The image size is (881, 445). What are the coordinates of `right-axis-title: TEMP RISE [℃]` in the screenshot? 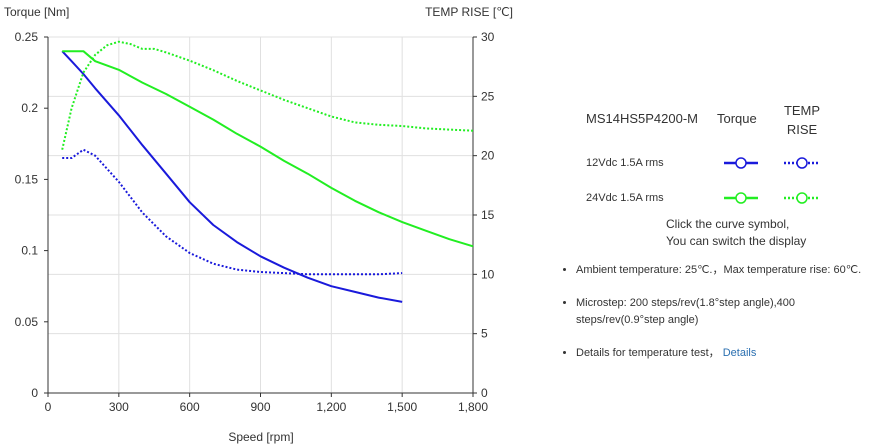 It's located at (469, 12).